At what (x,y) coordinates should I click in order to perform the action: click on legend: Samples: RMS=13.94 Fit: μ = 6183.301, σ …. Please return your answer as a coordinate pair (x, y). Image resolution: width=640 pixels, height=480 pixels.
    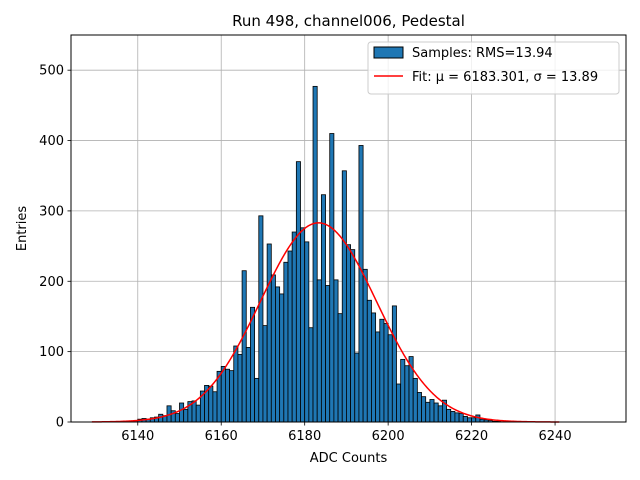
    Looking at the image, I should click on (493, 68).